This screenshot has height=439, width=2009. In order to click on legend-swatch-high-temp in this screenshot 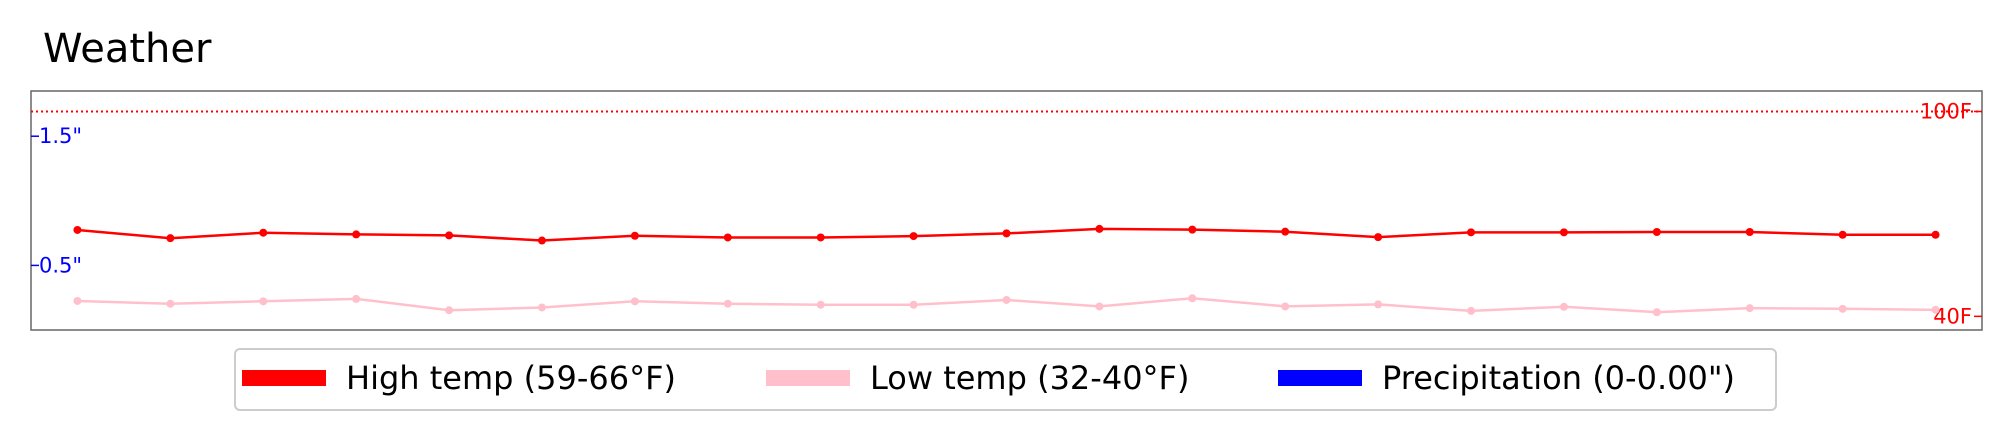, I will do `click(284, 378)`.